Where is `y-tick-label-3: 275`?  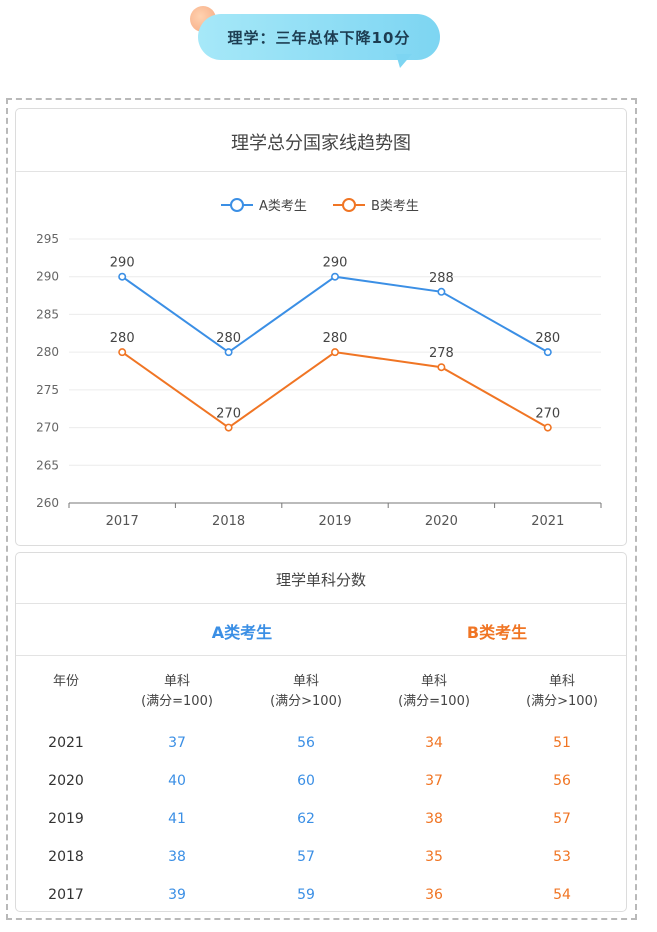 y-tick-label-3: 275 is located at coordinates (47, 390).